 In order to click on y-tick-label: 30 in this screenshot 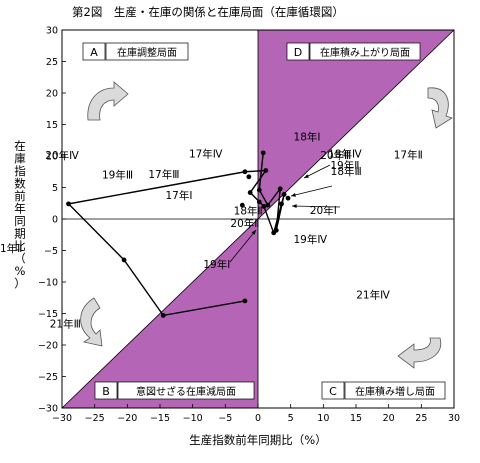, I will do `click(52, 31)`.